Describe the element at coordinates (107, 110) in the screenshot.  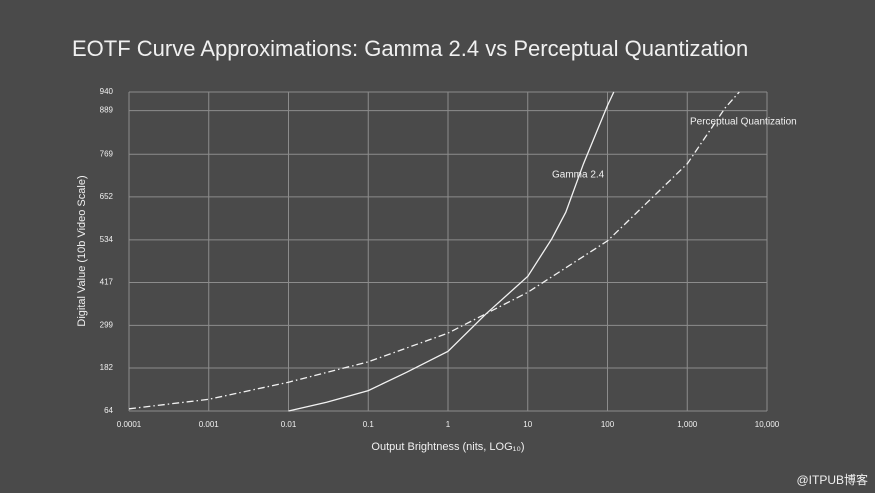
I see `y-tick-label: 889` at that location.